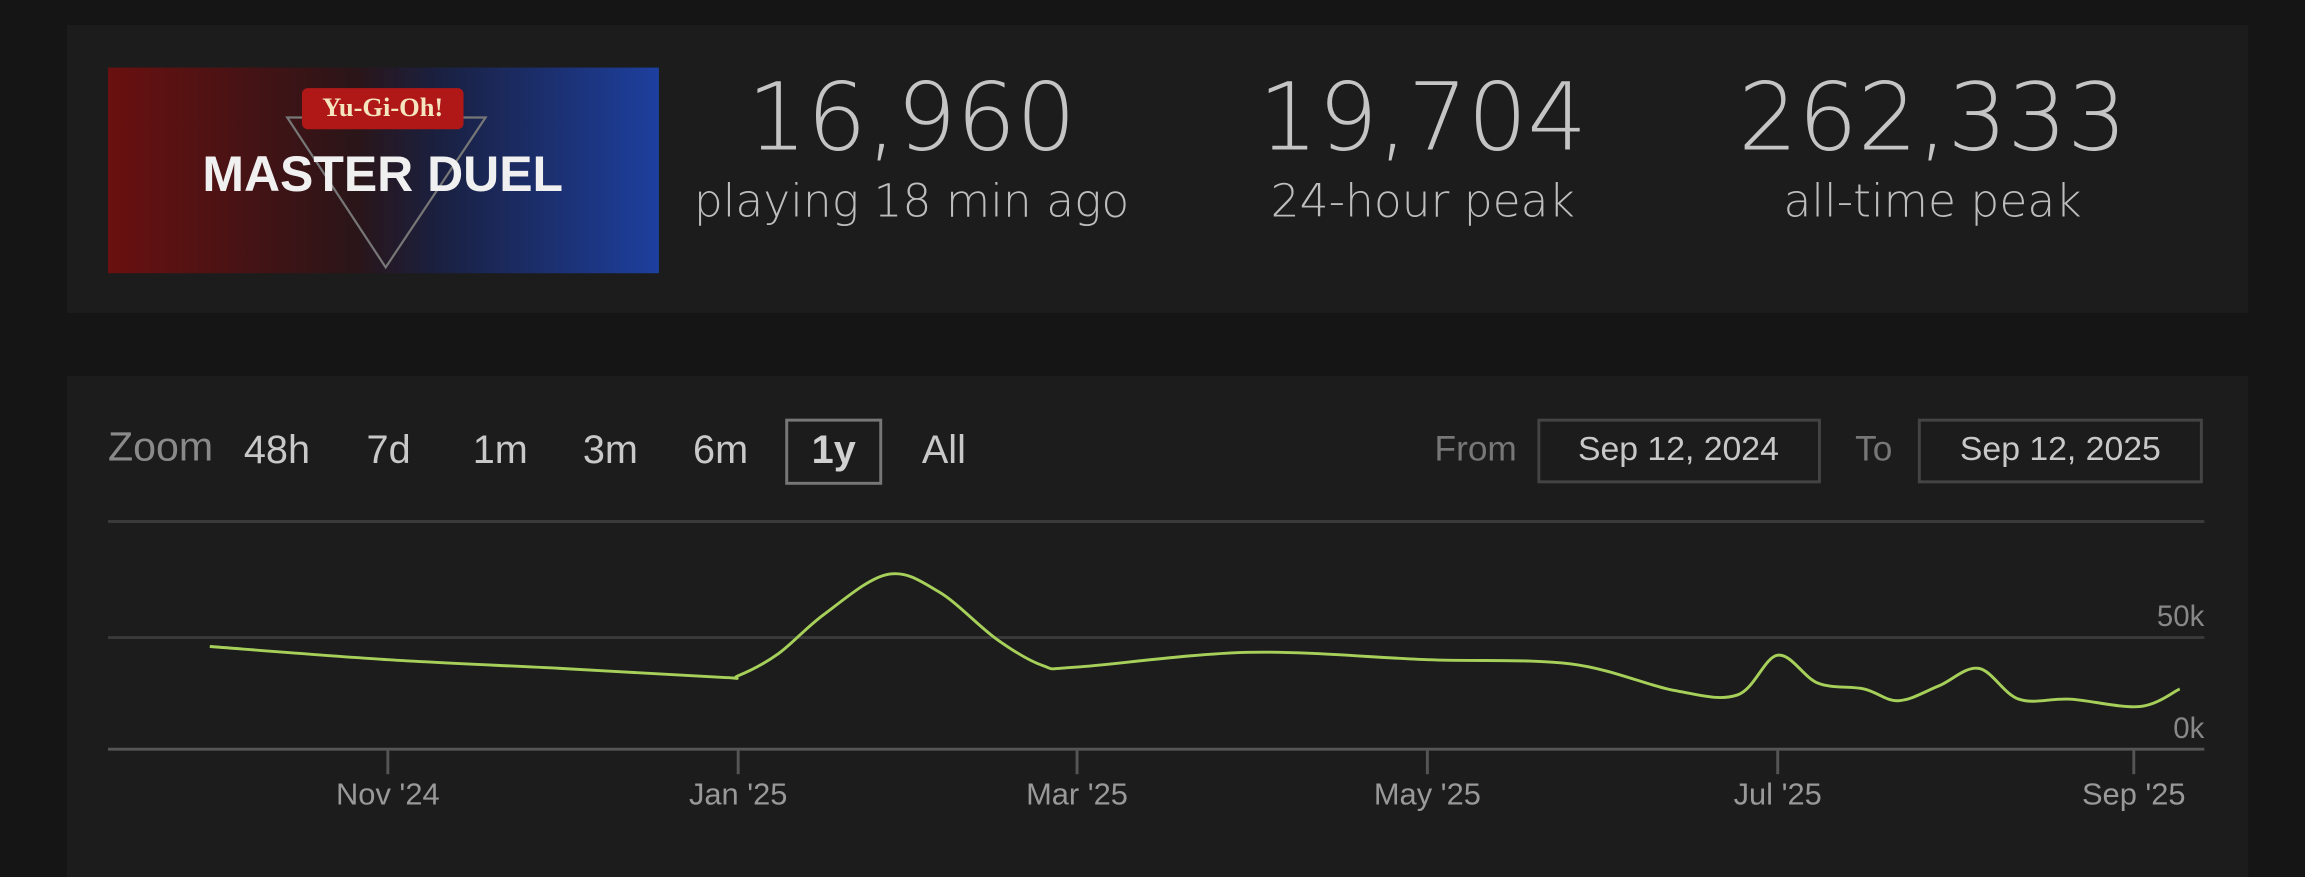 This screenshot has width=2305, height=877. Describe the element at coordinates (610, 450) in the screenshot. I see `zoom-button: 3m` at that location.